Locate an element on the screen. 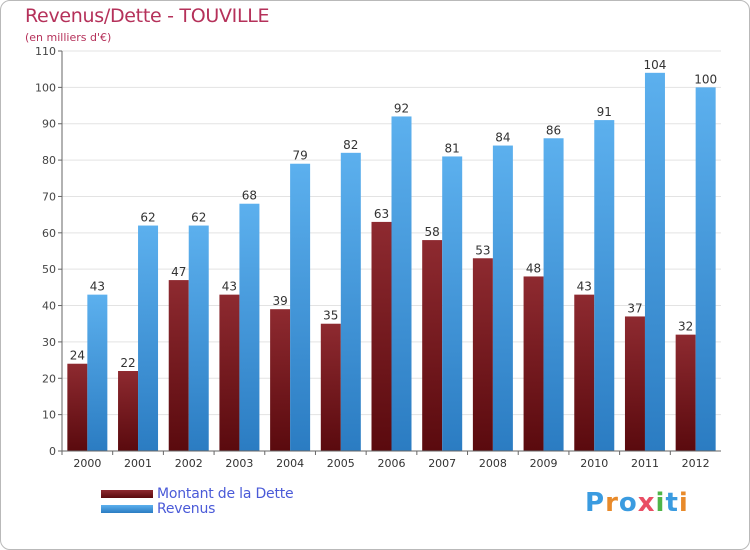 This screenshot has height=550, width=750. data-label-revenue: 92 is located at coordinates (401, 108).